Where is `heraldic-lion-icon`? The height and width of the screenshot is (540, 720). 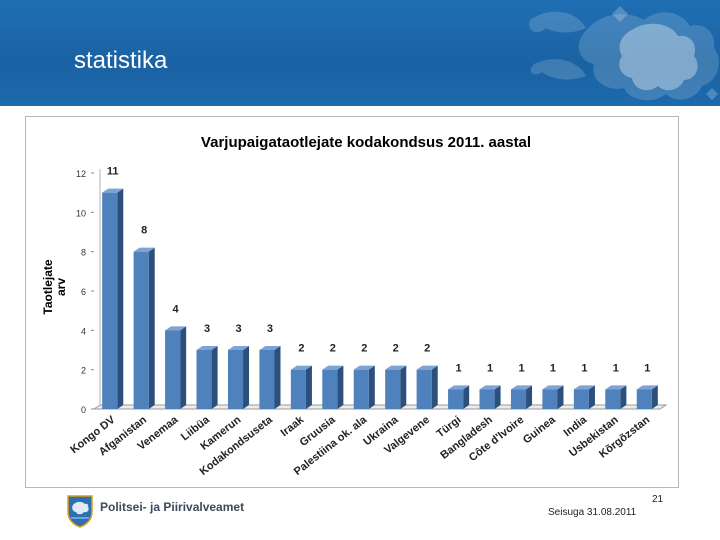
heraldic-lion-icon is located at coordinates (624, 53).